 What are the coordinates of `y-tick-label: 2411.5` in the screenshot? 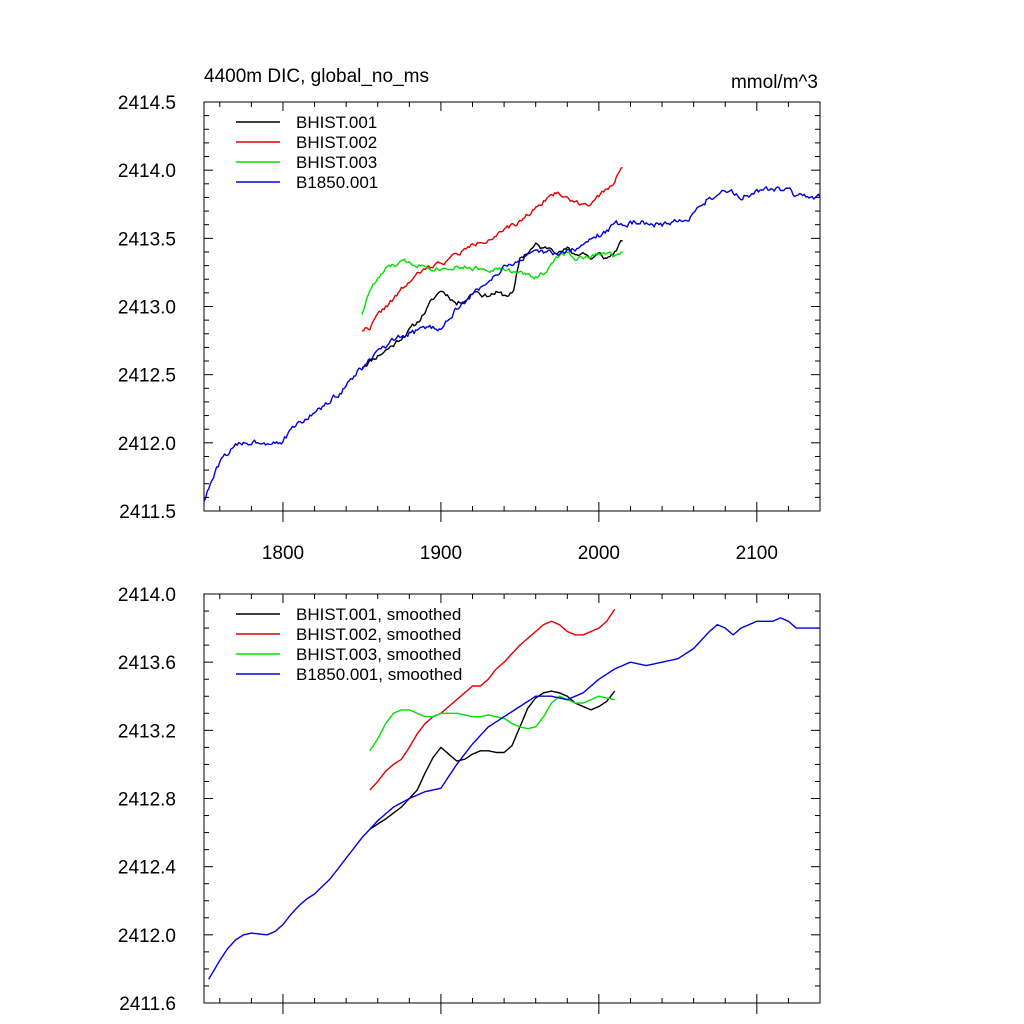 It's located at (147, 512).